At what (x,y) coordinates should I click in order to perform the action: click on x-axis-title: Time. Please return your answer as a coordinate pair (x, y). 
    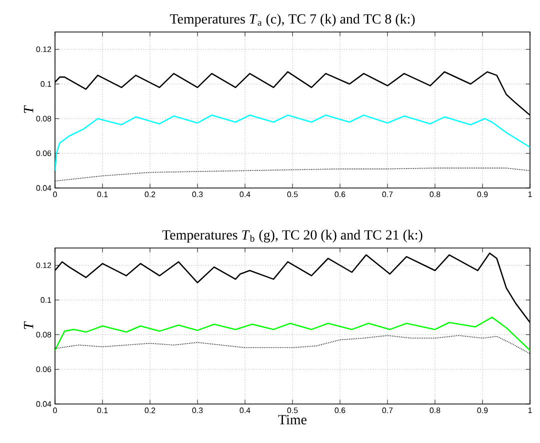
    Looking at the image, I should click on (292, 419).